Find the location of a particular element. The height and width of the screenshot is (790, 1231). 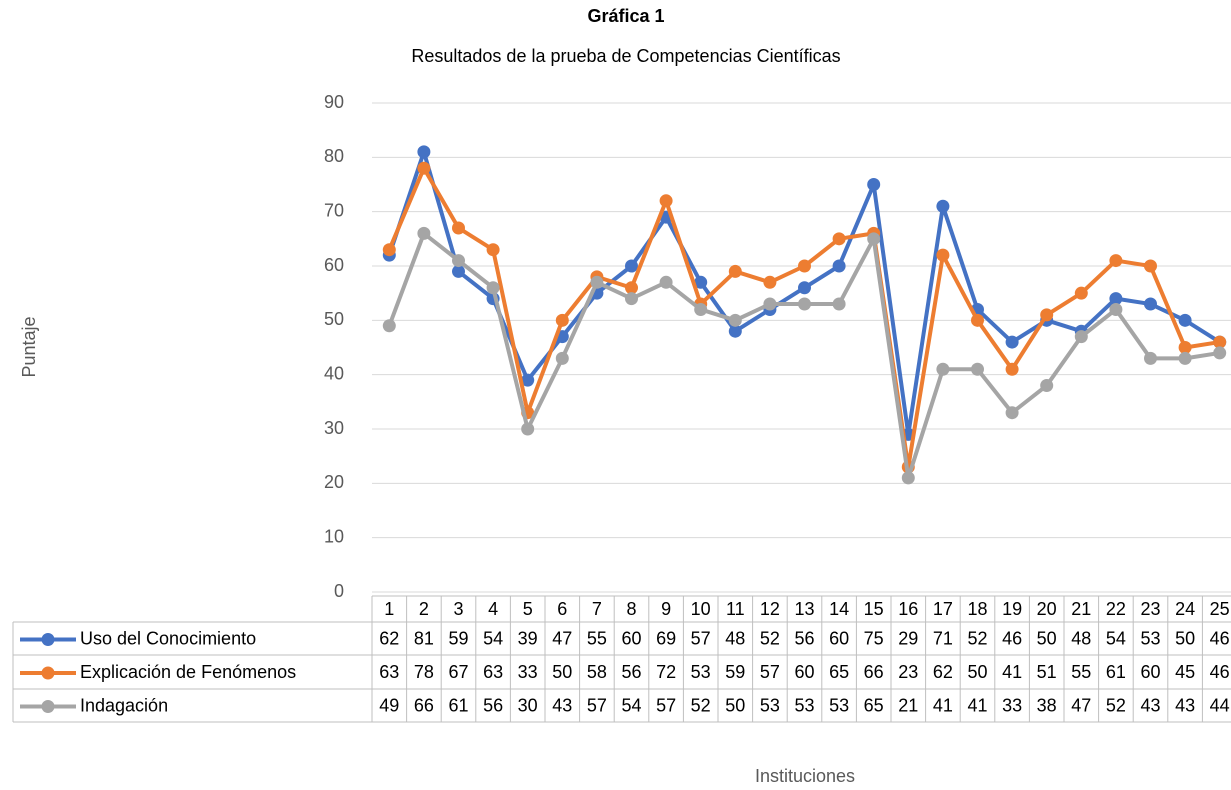

y-tick-label: 20 is located at coordinates (334, 482).